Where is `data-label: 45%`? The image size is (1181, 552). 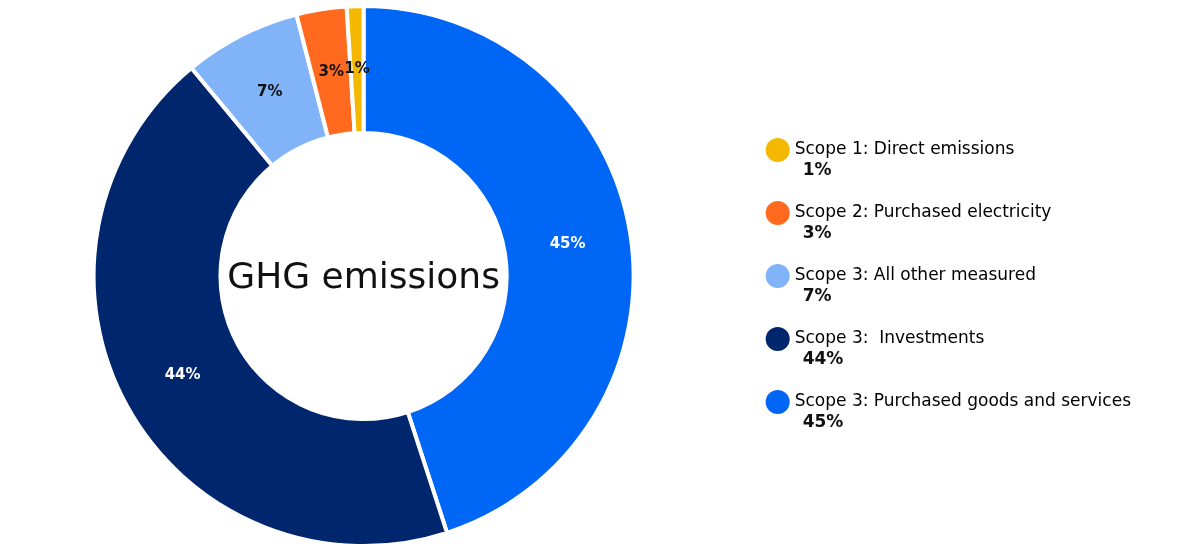 data-label: 45% is located at coordinates (567, 242).